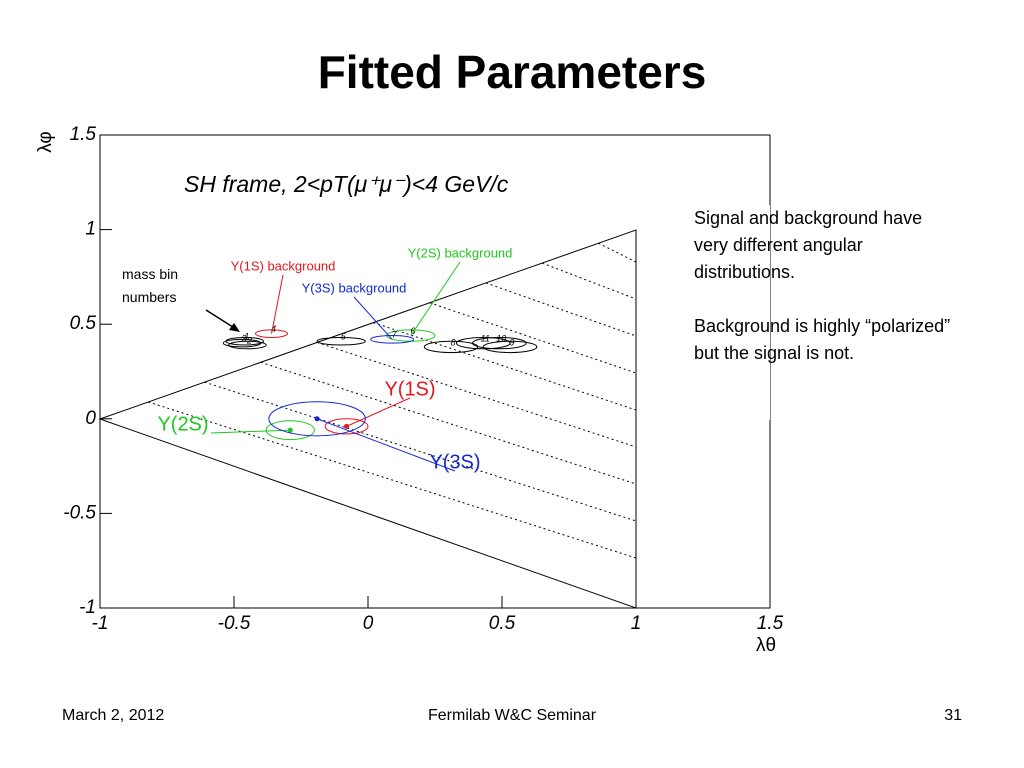 Image resolution: width=1024 pixels, height=768 pixels. What do you see at coordinates (728, 312) in the screenshot?
I see `text-backdrop` at bounding box center [728, 312].